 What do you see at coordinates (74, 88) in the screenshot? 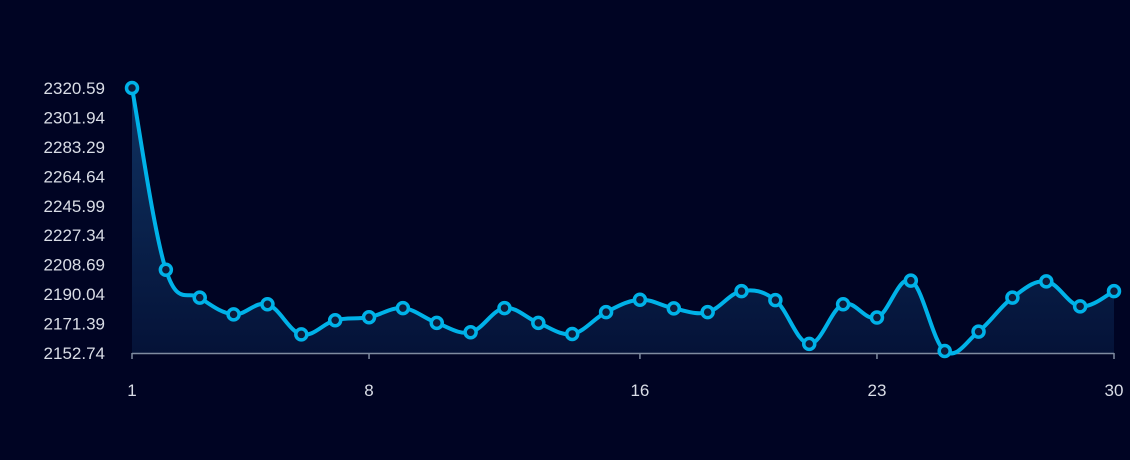
I see `y-tick-label: 2320.59` at bounding box center [74, 88].